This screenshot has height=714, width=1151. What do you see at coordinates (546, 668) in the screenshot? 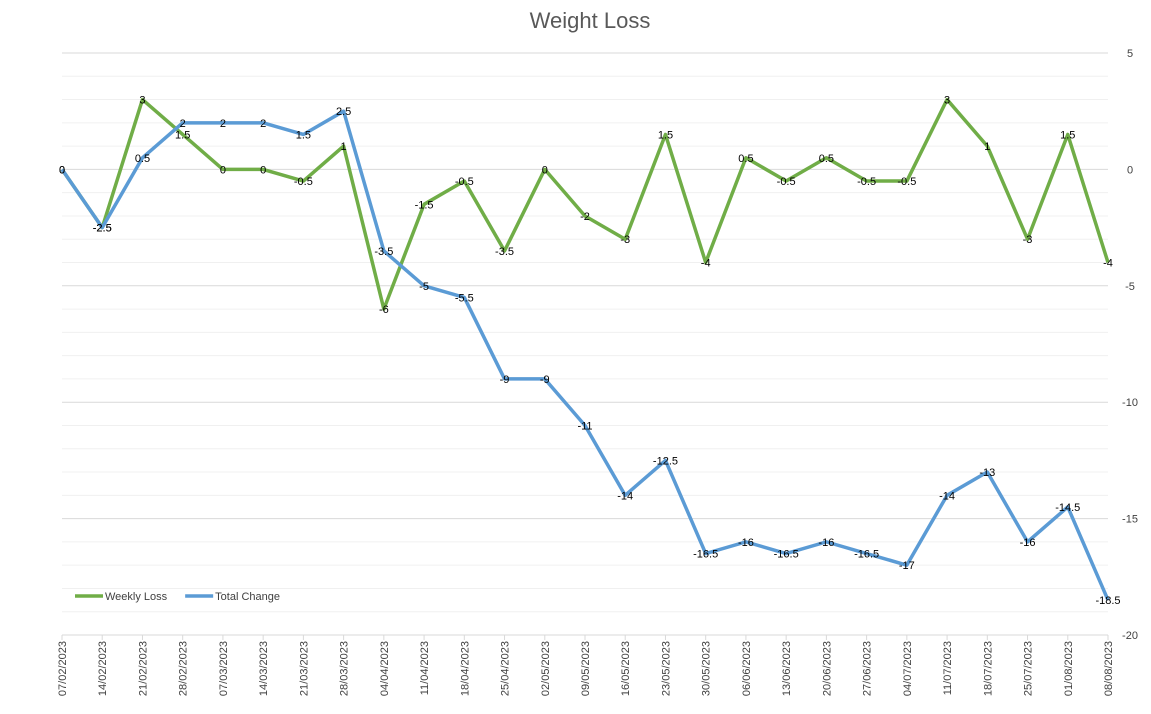
I see `x-tick-label: 02/05/2023` at bounding box center [546, 668].